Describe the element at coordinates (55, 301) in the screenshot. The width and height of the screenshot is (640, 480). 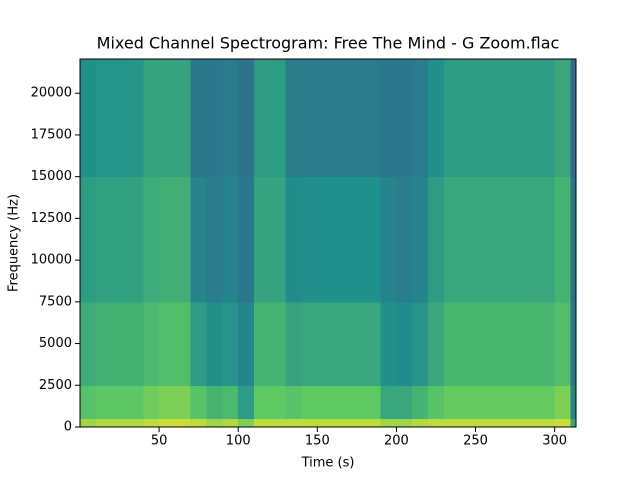
I see `y-tick-label: 7500` at that location.